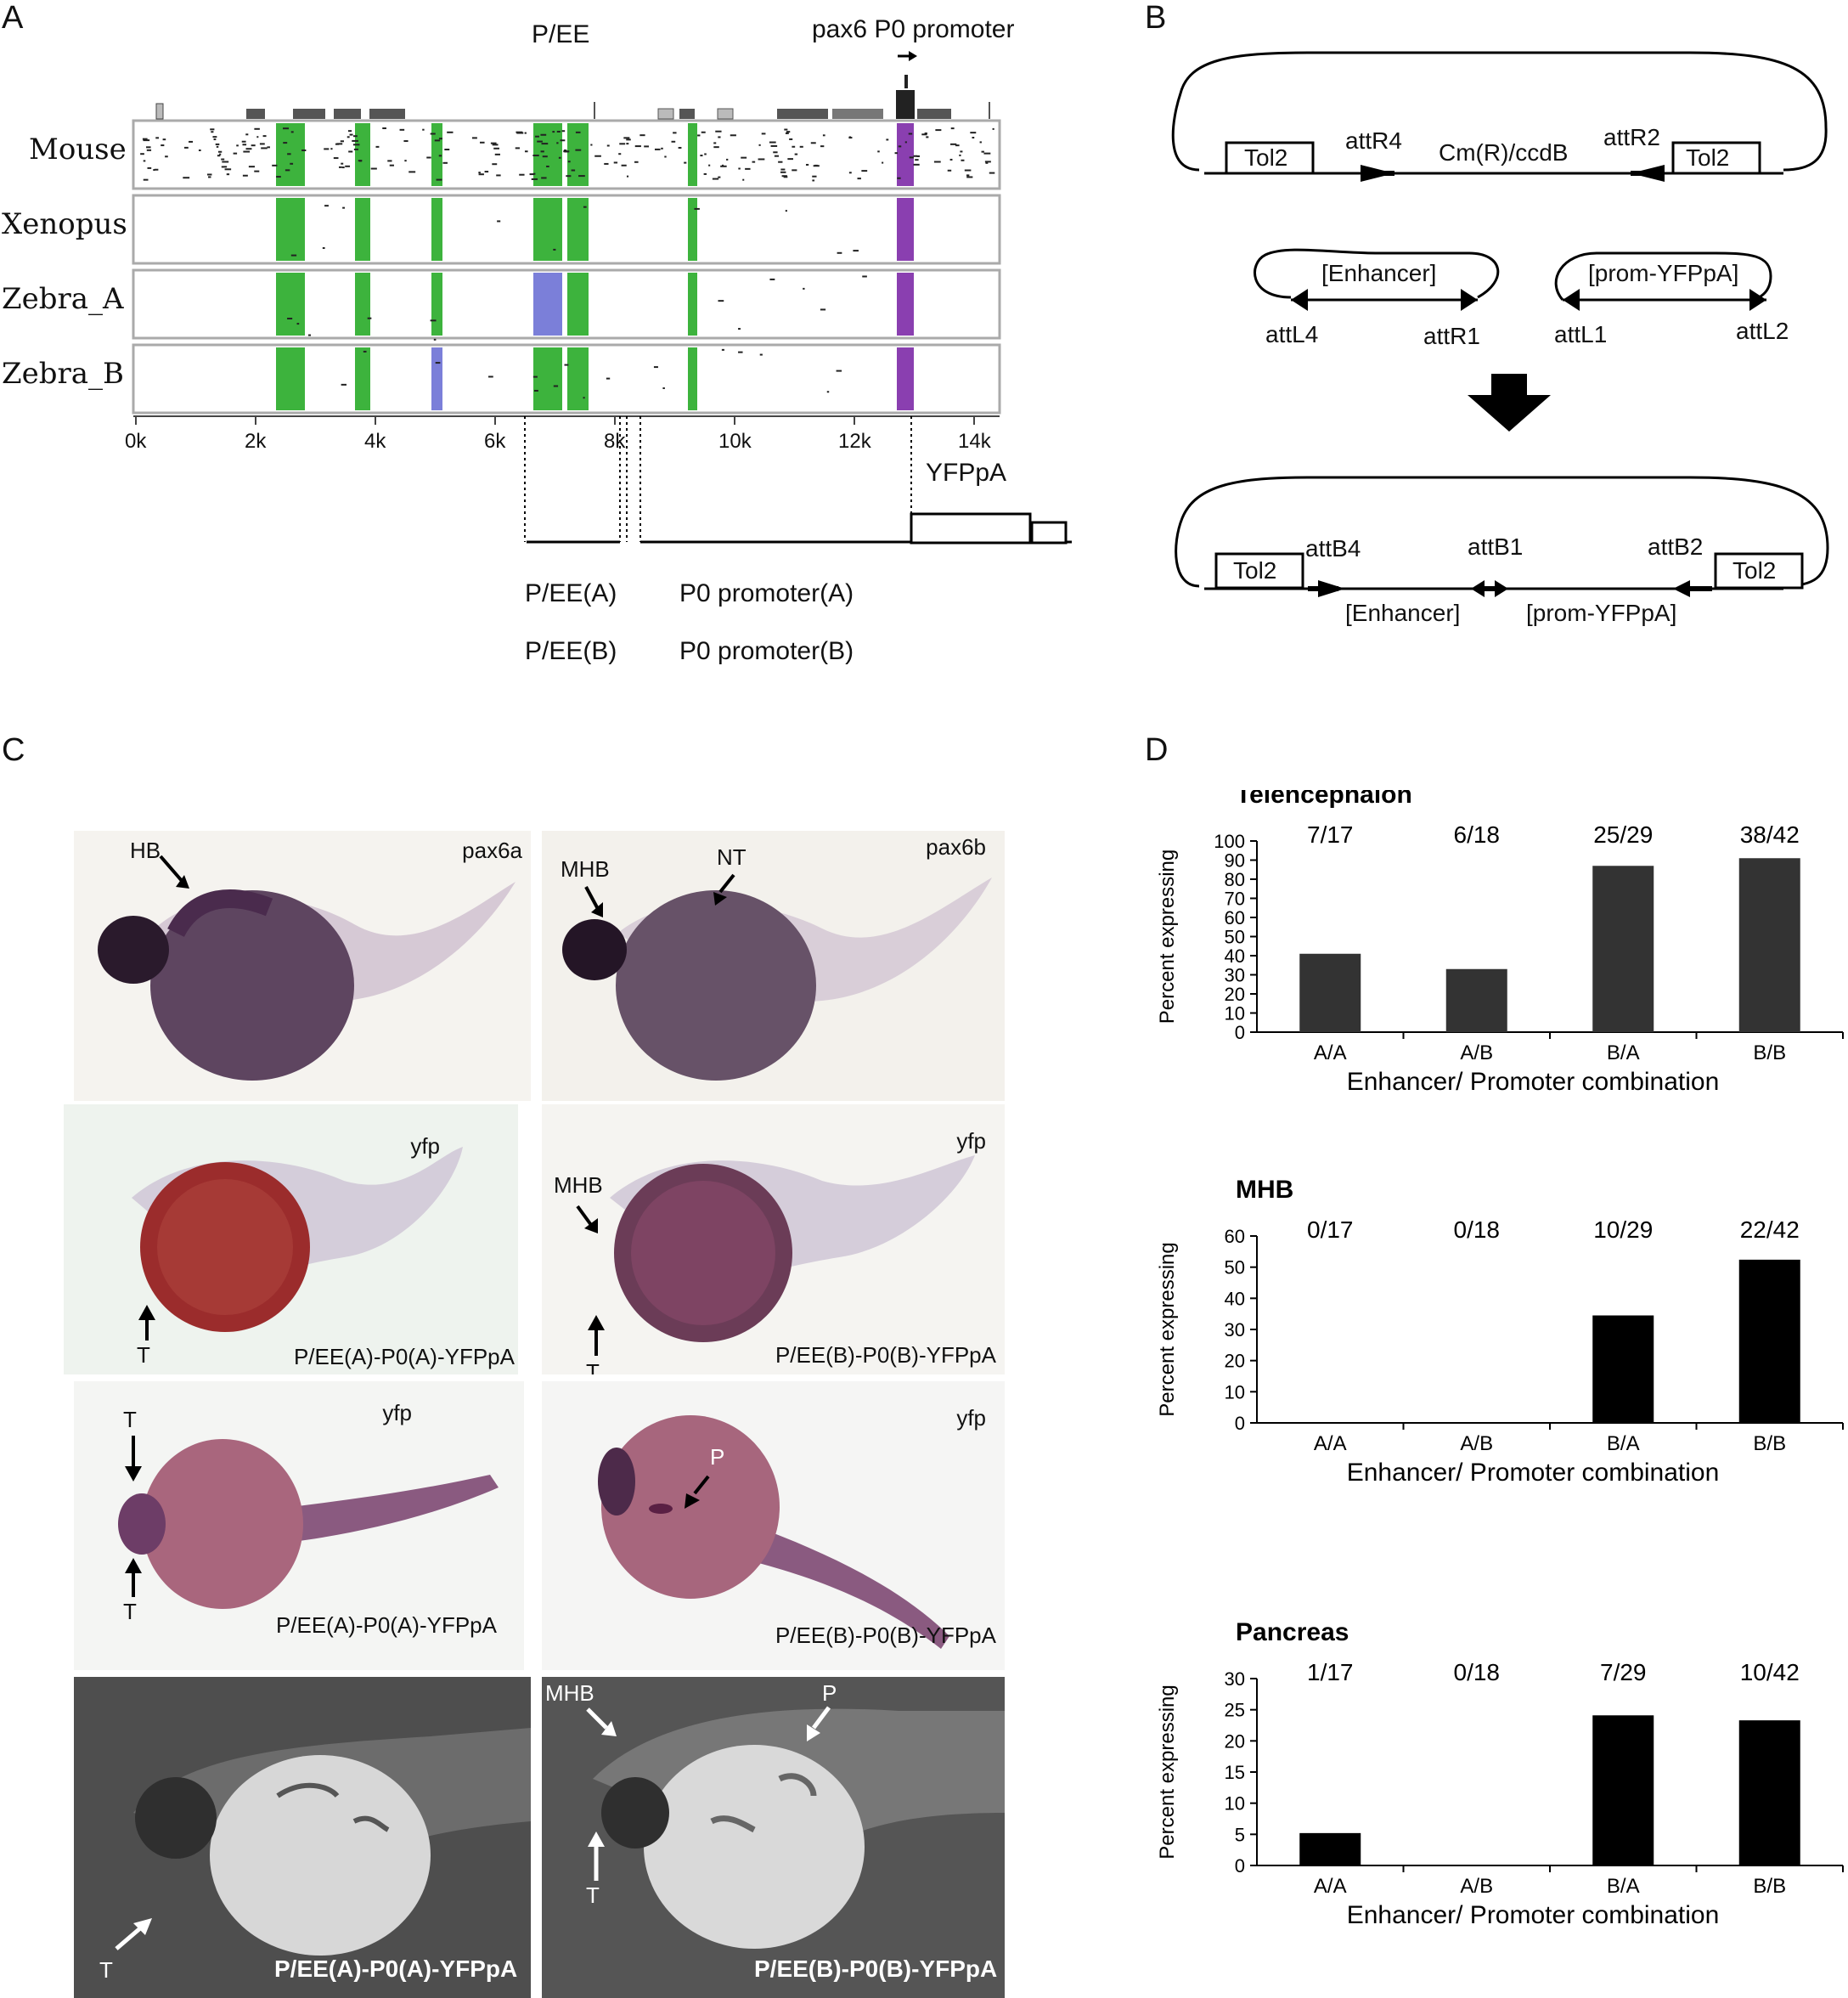 The width and height of the screenshot is (1848, 1998). Describe the element at coordinates (495, 441) in the screenshot. I see `axis-tick: 6k` at that location.